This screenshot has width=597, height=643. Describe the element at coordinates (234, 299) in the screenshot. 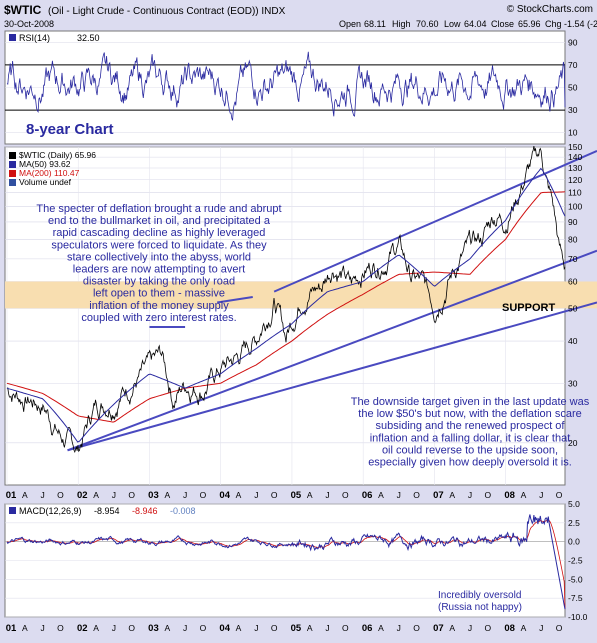

I see `trendline-segment` at that location.